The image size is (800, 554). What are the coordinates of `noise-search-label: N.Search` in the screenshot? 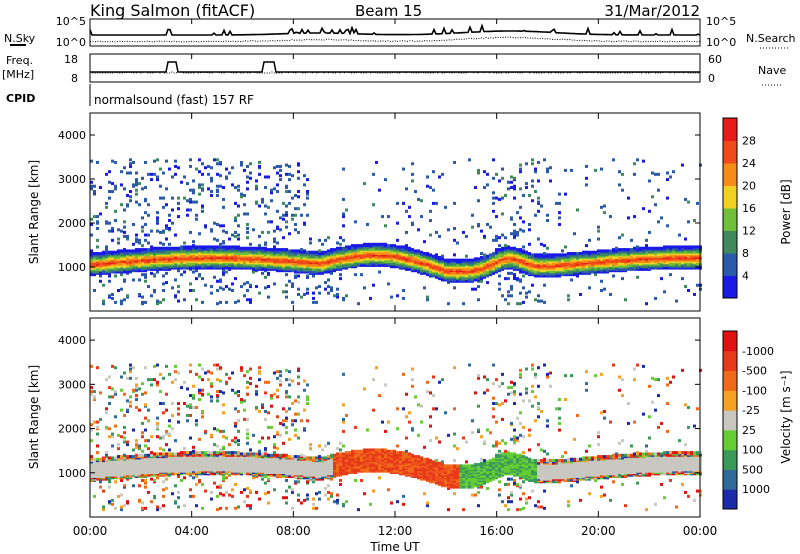 It's located at (771, 38).